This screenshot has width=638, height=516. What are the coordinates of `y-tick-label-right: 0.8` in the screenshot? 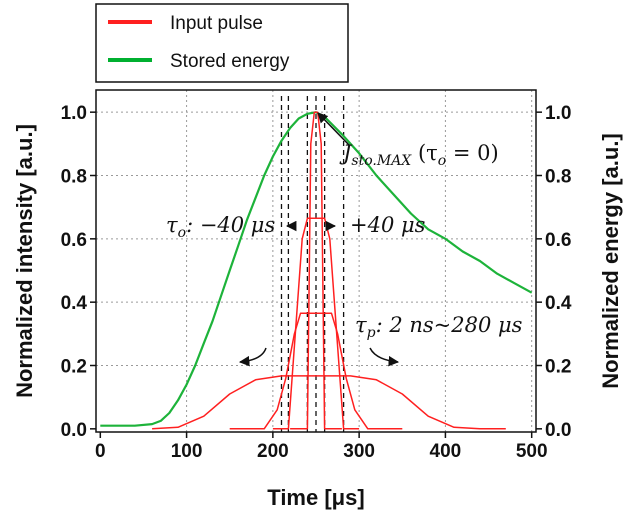 It's located at (558, 177).